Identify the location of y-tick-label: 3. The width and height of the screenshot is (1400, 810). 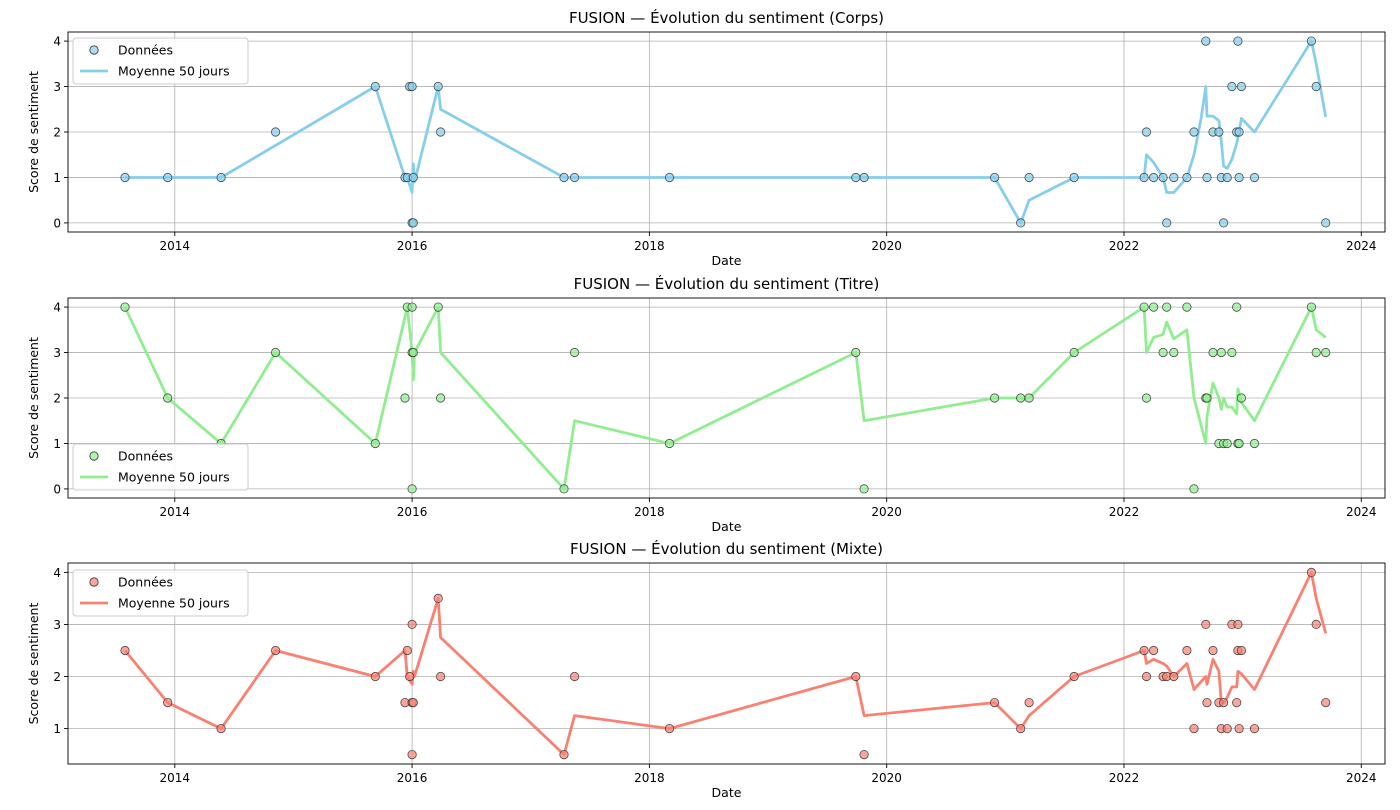
(57, 353).